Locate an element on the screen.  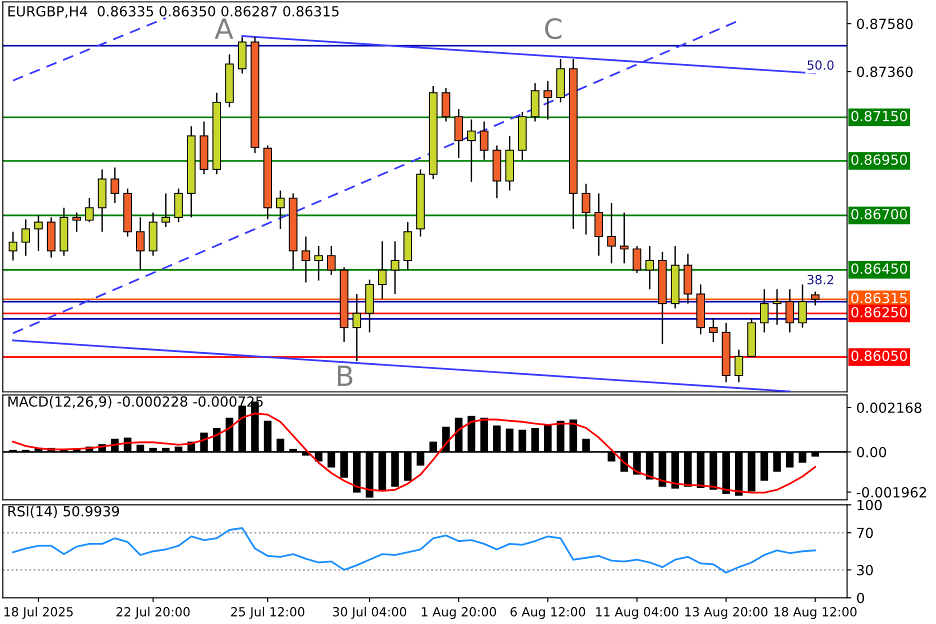
x-tick-label: 6 Aug 12:00 is located at coordinates (548, 613).